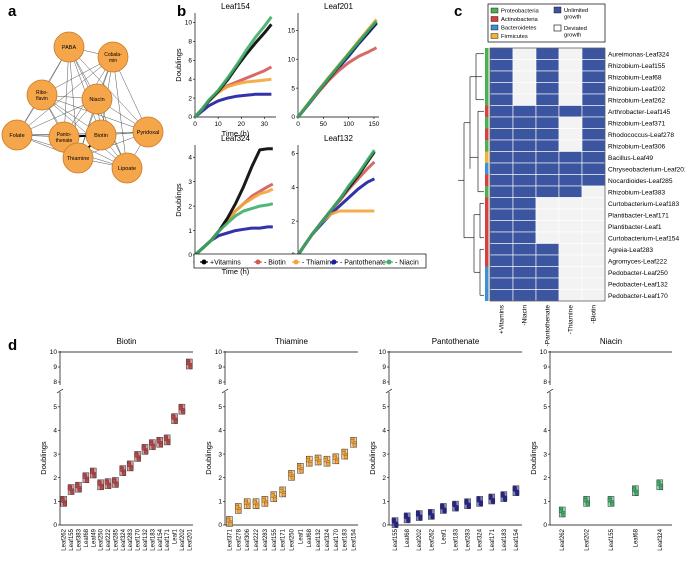 The image size is (685, 571). What do you see at coordinates (131, 539) in the screenshot?
I see `x-tick-label: Leaf283` at bounding box center [131, 539].